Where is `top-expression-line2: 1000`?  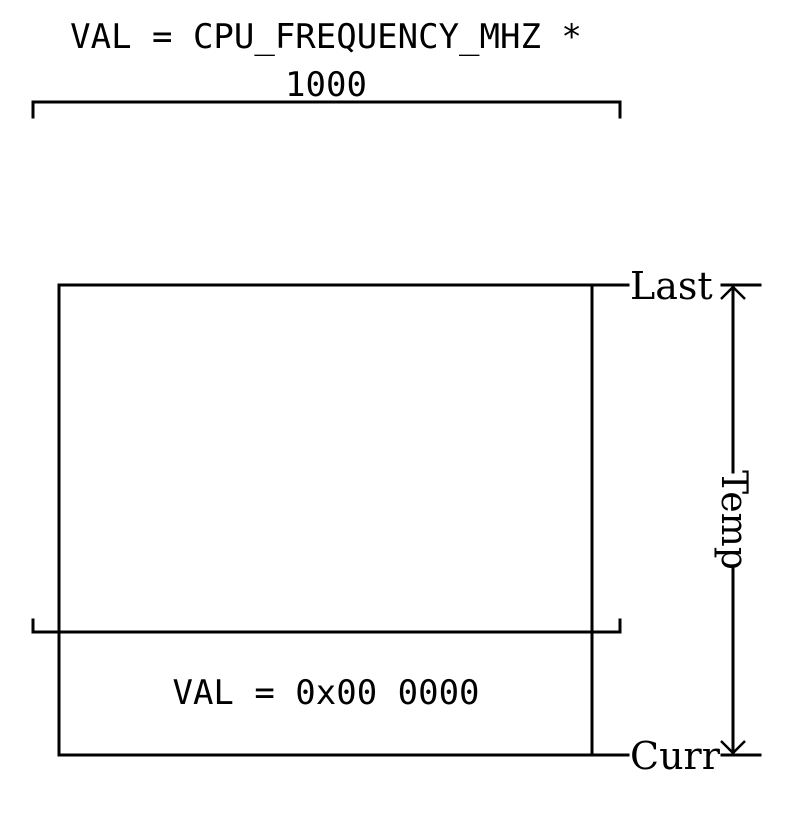 top-expression-line2: 1000 is located at coordinates (326, 85).